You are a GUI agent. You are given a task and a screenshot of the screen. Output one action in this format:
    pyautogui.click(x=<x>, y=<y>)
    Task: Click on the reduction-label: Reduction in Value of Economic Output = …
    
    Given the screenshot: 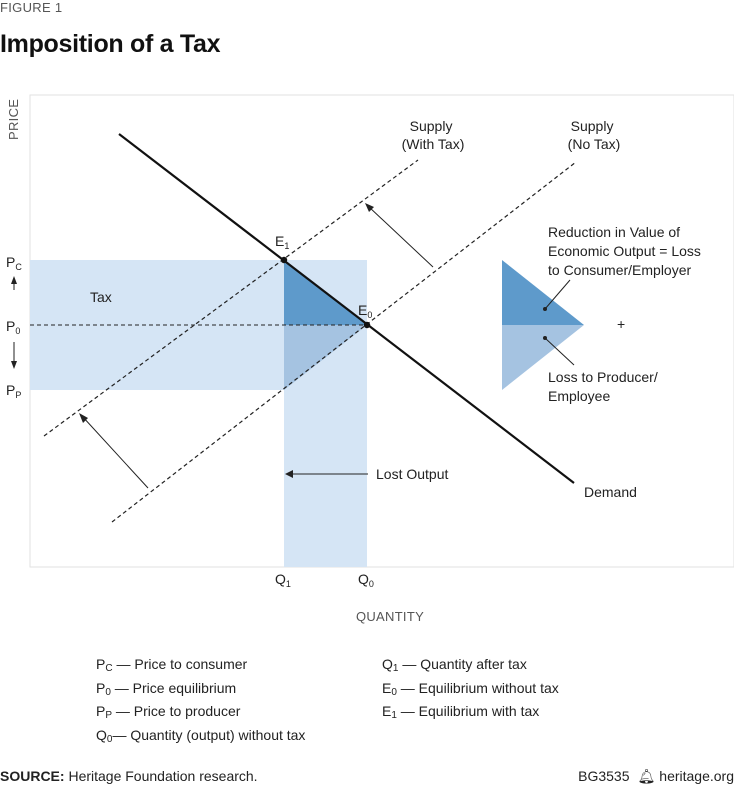 What is the action you would take?
    pyautogui.click(x=626, y=251)
    